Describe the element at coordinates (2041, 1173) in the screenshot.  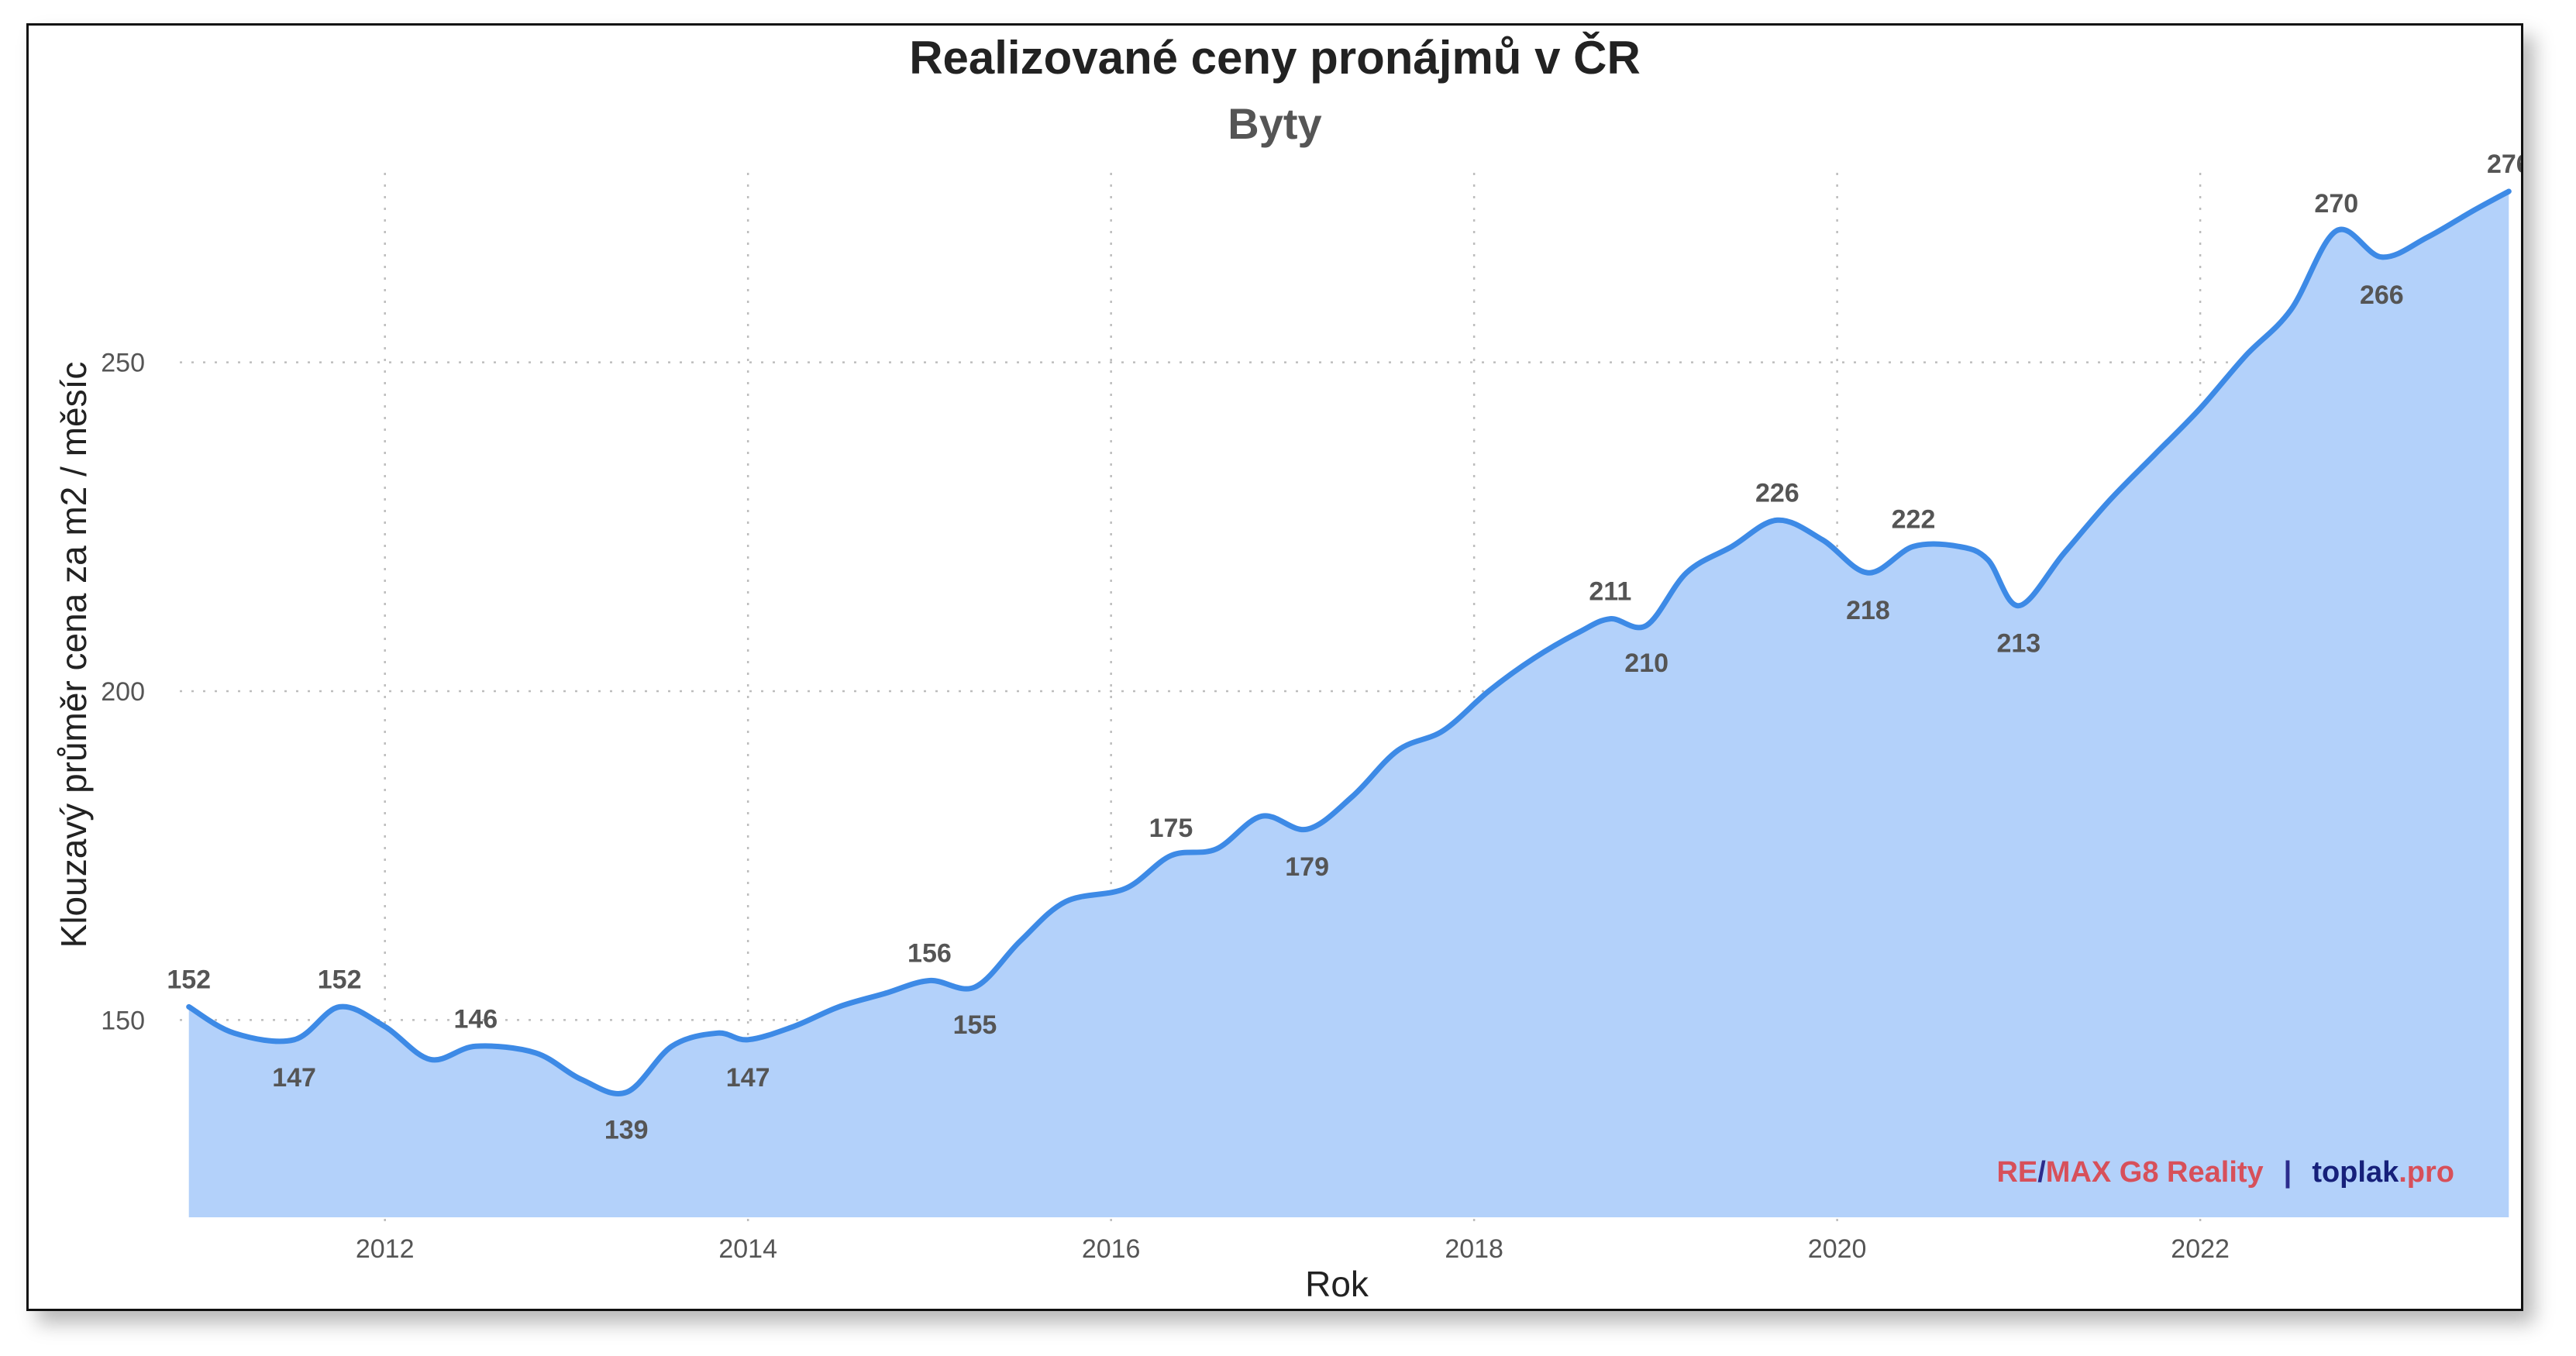
I see `brand-remax-slash: /` at that location.